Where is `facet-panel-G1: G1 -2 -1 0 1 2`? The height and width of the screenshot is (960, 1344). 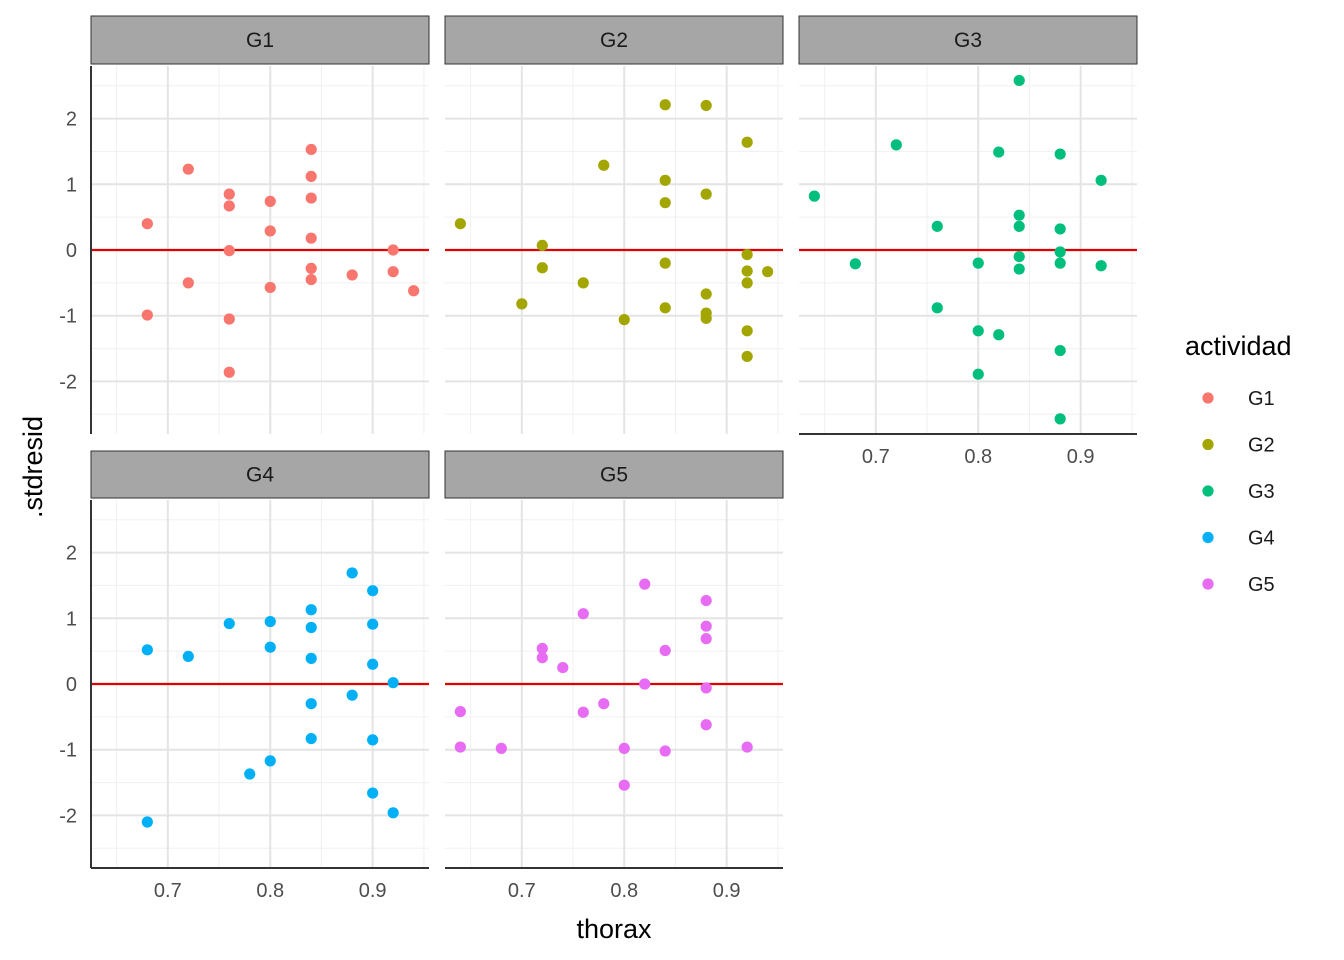
facet-panel-G1: G1 -2 -1 0 1 2 is located at coordinates (244, 224).